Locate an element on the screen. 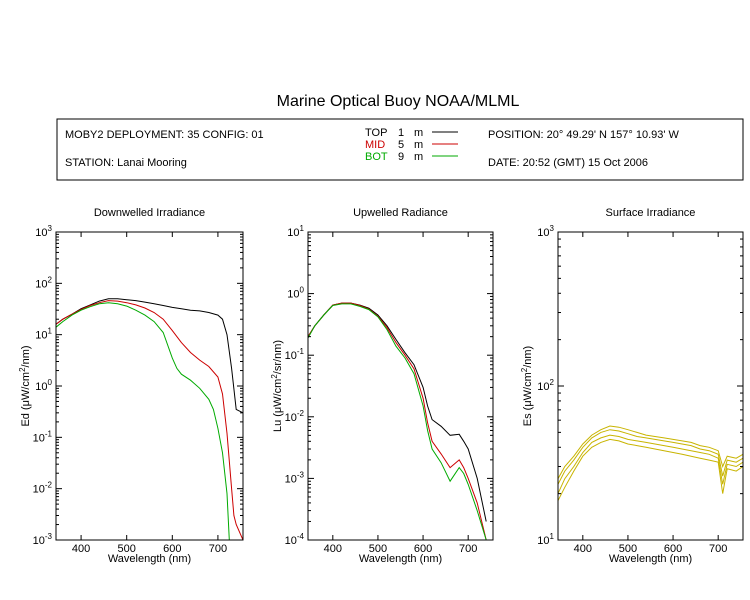 This screenshot has height=600, width=750. y-tick-label: 10⁻⁴ is located at coordinates (295, 539).